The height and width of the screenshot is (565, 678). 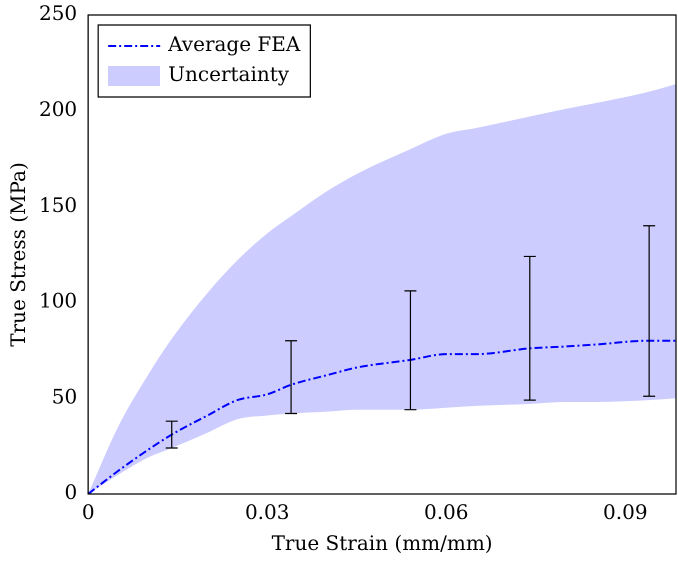 I want to click on y-tick-label: 0, so click(x=71, y=492).